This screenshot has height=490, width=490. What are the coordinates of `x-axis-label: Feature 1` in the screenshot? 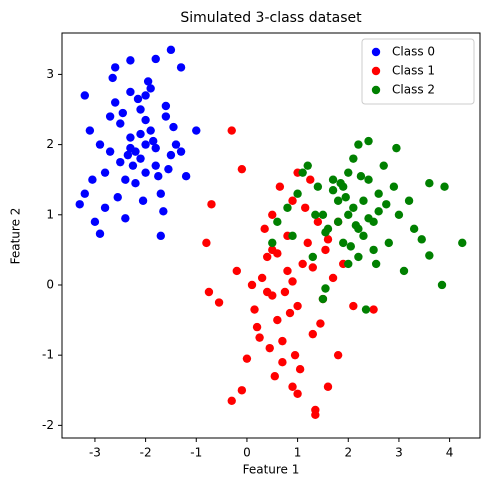 It's located at (271, 470).